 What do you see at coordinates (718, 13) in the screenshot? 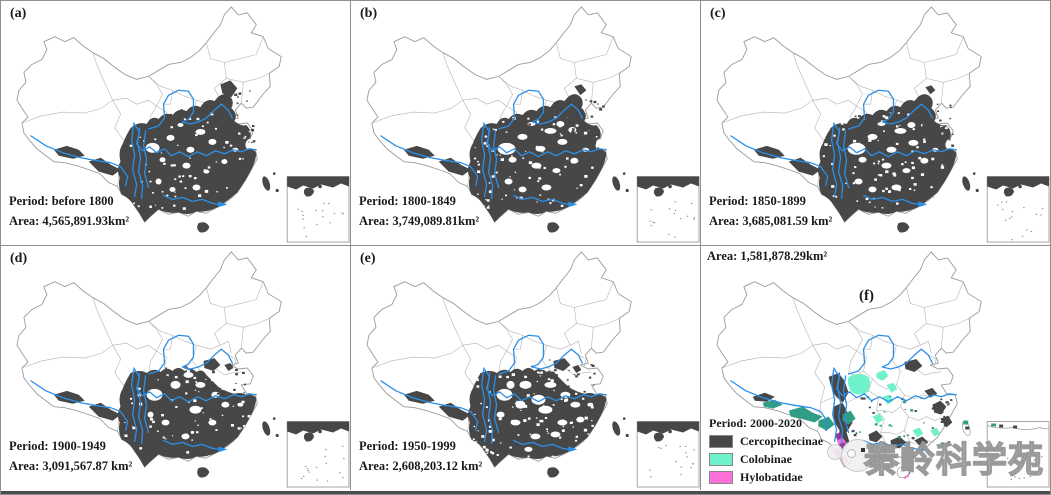
I see `panel-c-label: (c)` at bounding box center [718, 13].